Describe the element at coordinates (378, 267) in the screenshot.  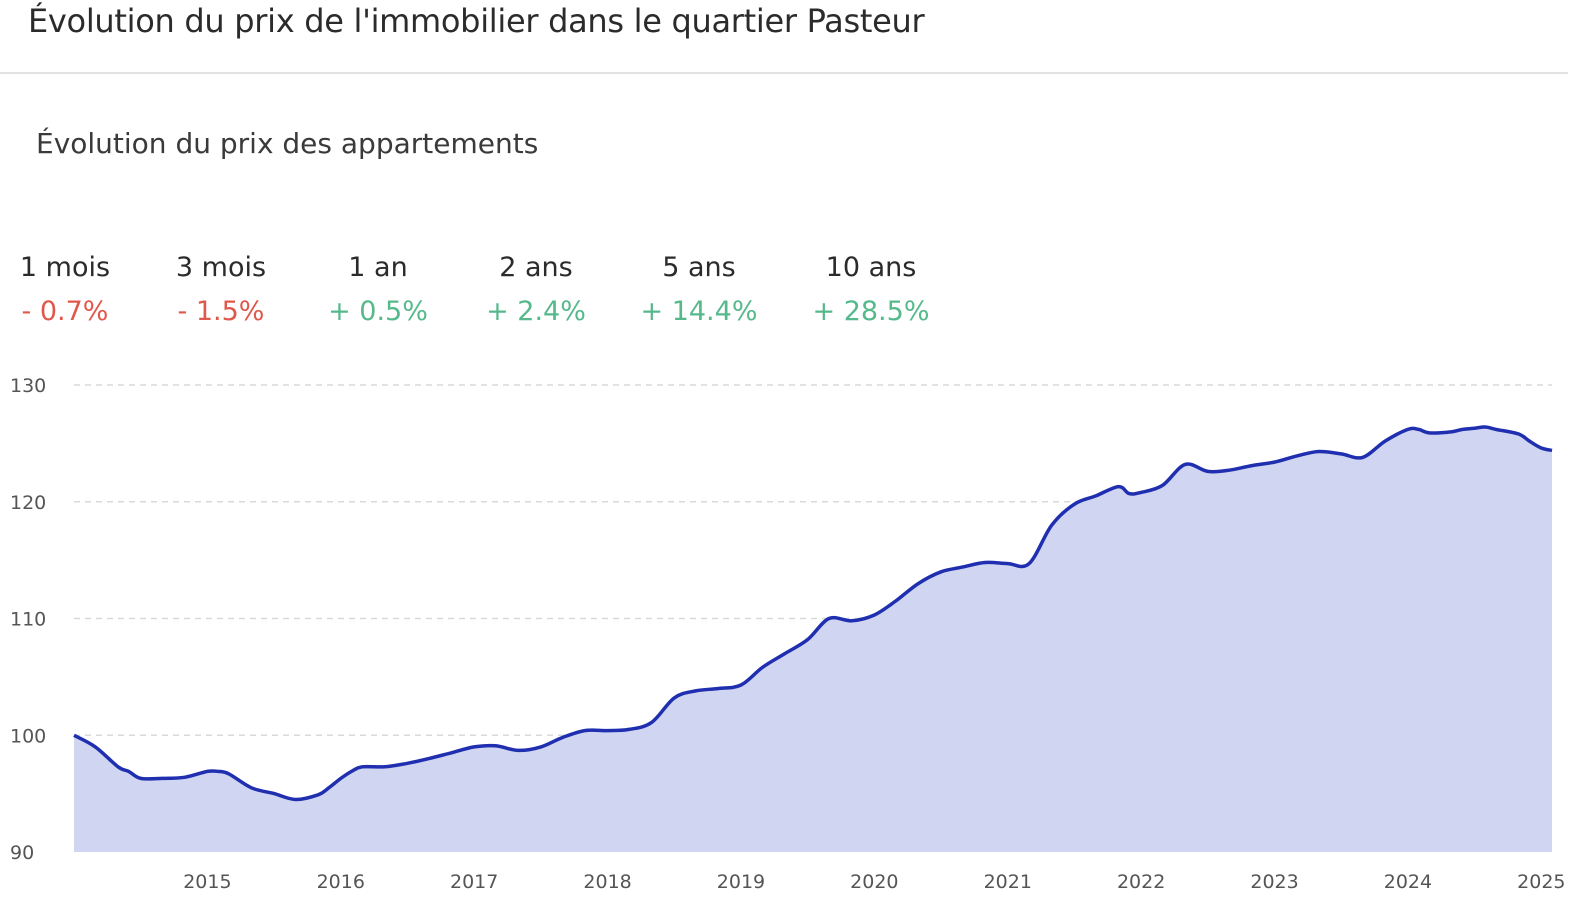
I see `stat-label: 1 an` at that location.